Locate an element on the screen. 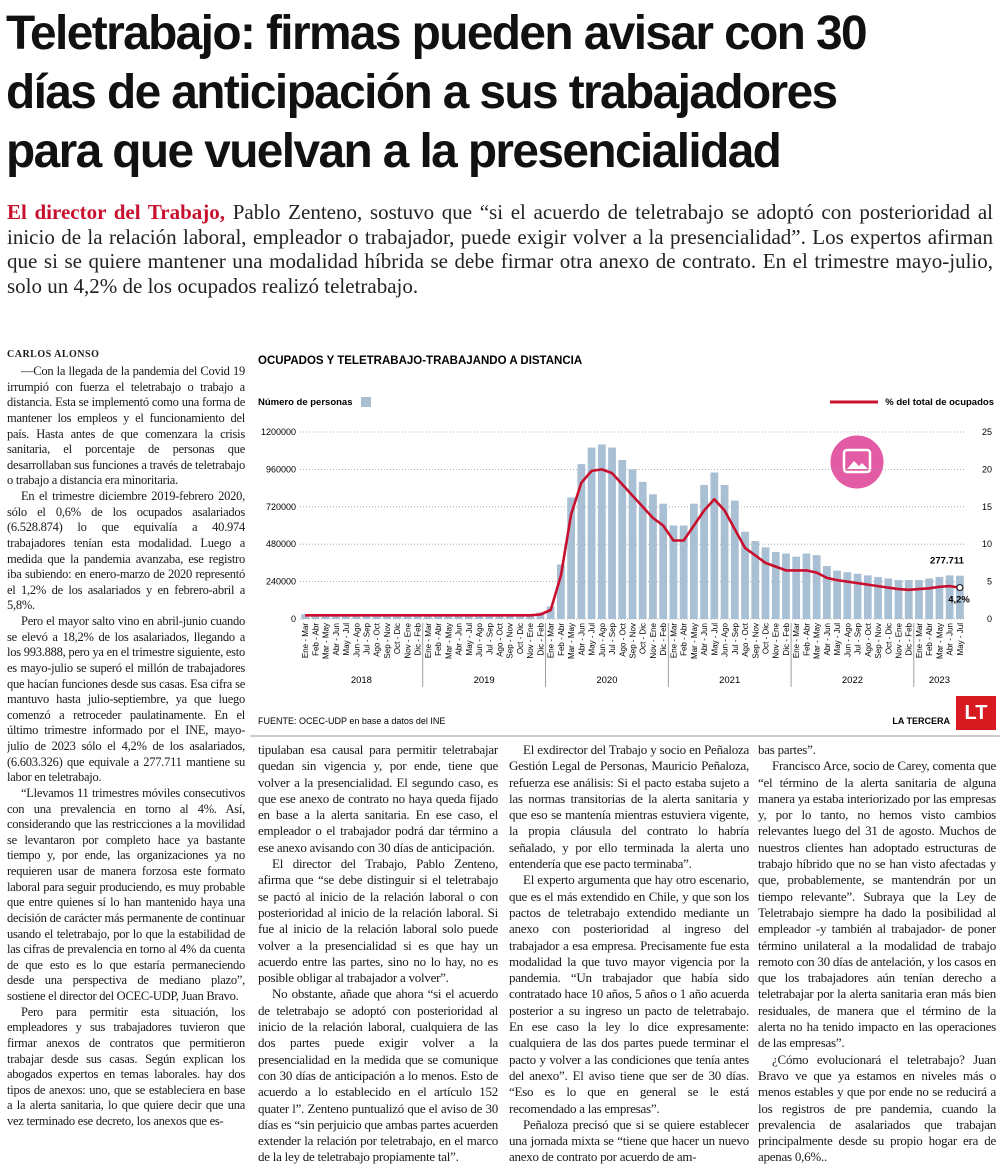 The height and width of the screenshot is (1171, 1000). y-tick-label: 1200000 is located at coordinates (278, 432).